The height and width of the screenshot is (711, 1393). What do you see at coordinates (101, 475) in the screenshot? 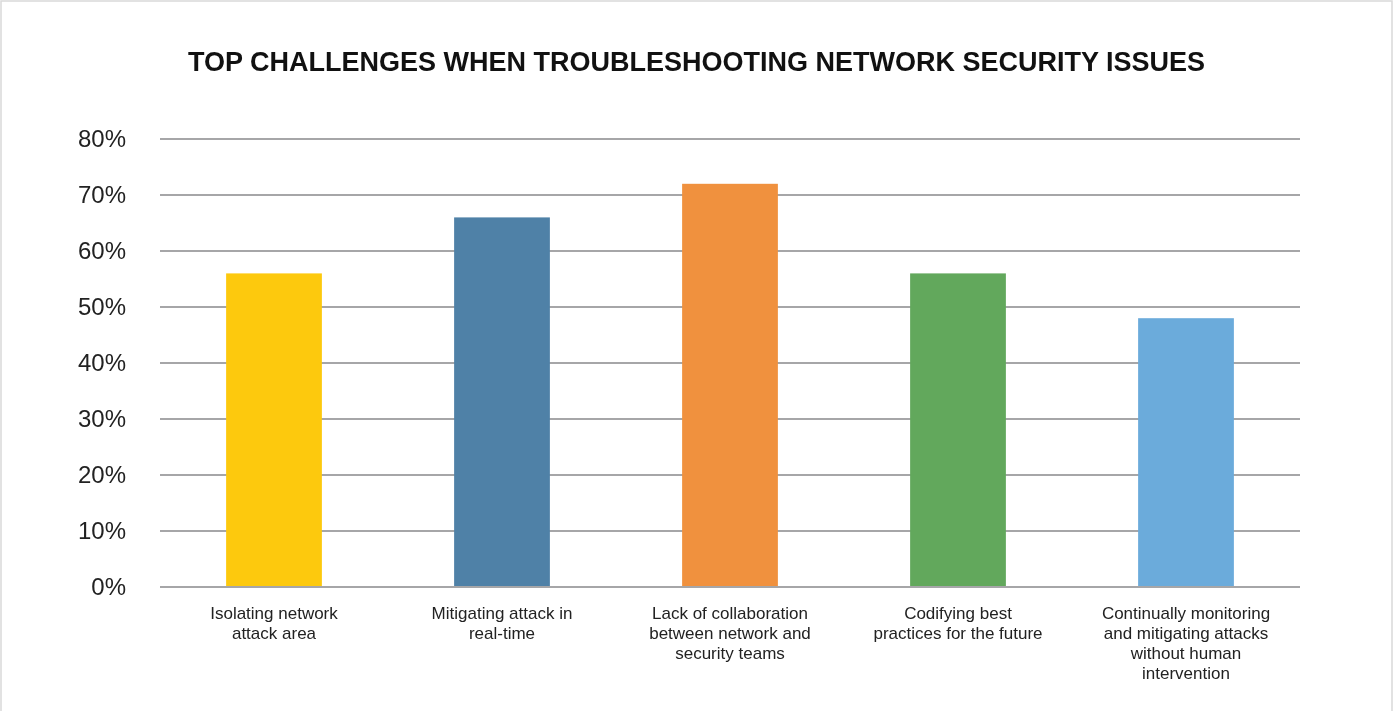
I see `y-tick-label: 20%` at bounding box center [101, 475].